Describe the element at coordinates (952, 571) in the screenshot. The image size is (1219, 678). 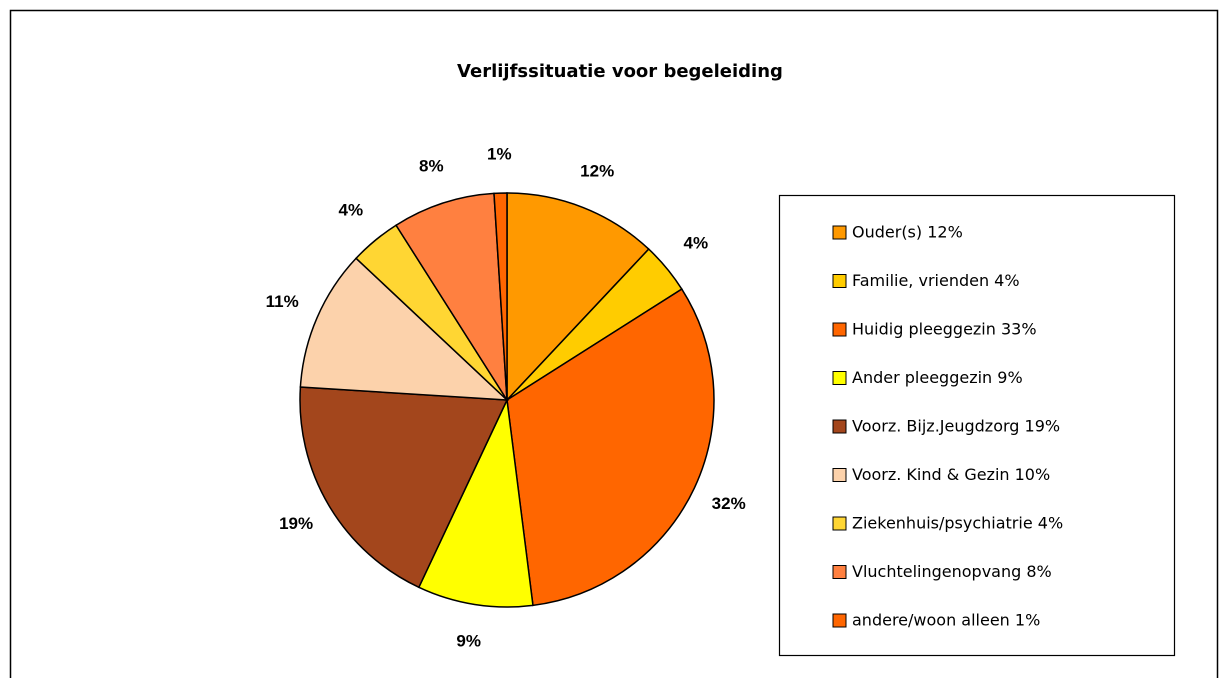
I see `legend-label: Vluchtelingenopvang 8%` at that location.